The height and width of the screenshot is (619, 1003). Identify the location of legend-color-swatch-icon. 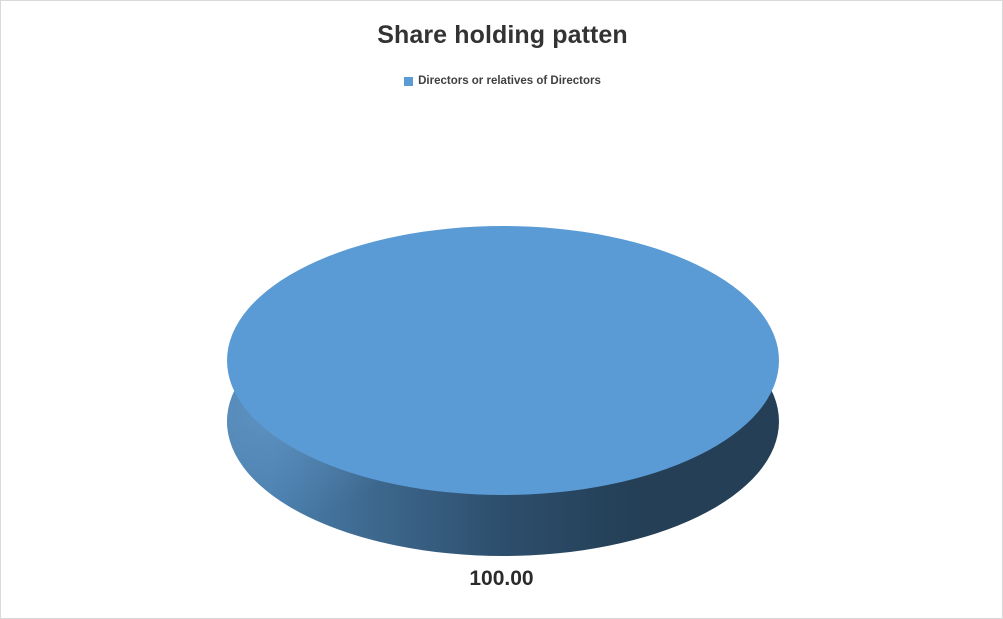
(409, 81).